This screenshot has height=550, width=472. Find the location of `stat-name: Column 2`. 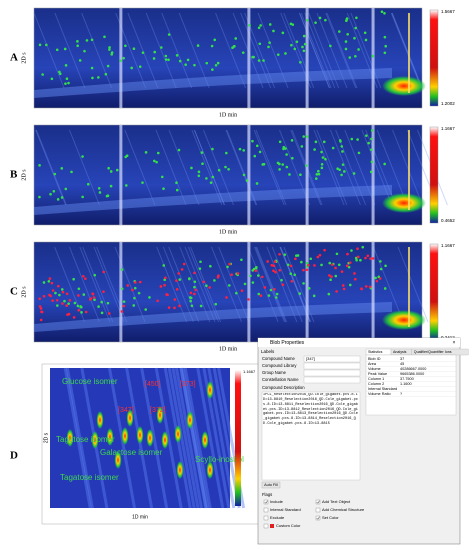

stat-name: Column 2 is located at coordinates (376, 384).